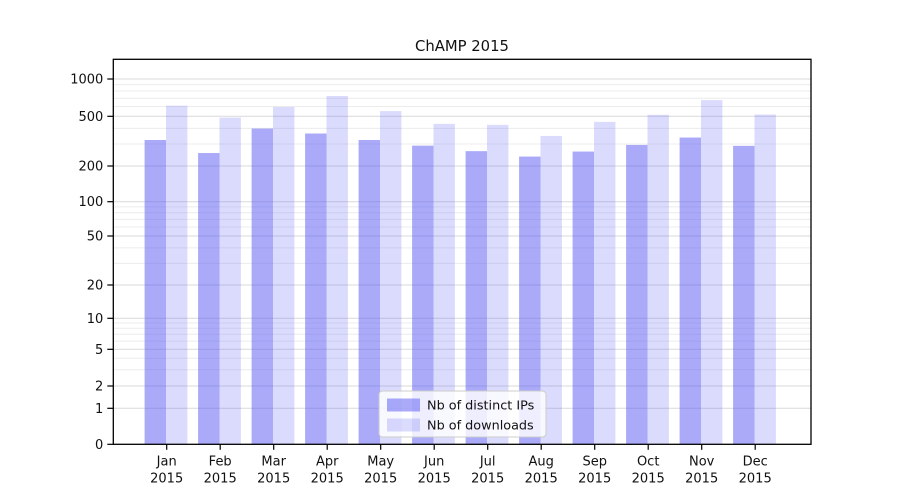 Image resolution: width=900 pixels, height=500 pixels. What do you see at coordinates (433, 462) in the screenshot?
I see `x-tick-month: Jun` at bounding box center [433, 462].